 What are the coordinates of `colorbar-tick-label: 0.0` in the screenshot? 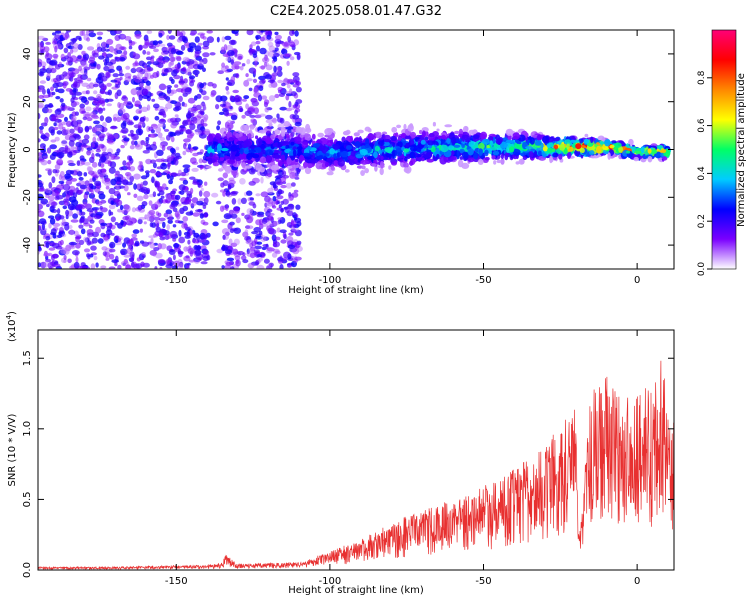 It's located at (702, 269).